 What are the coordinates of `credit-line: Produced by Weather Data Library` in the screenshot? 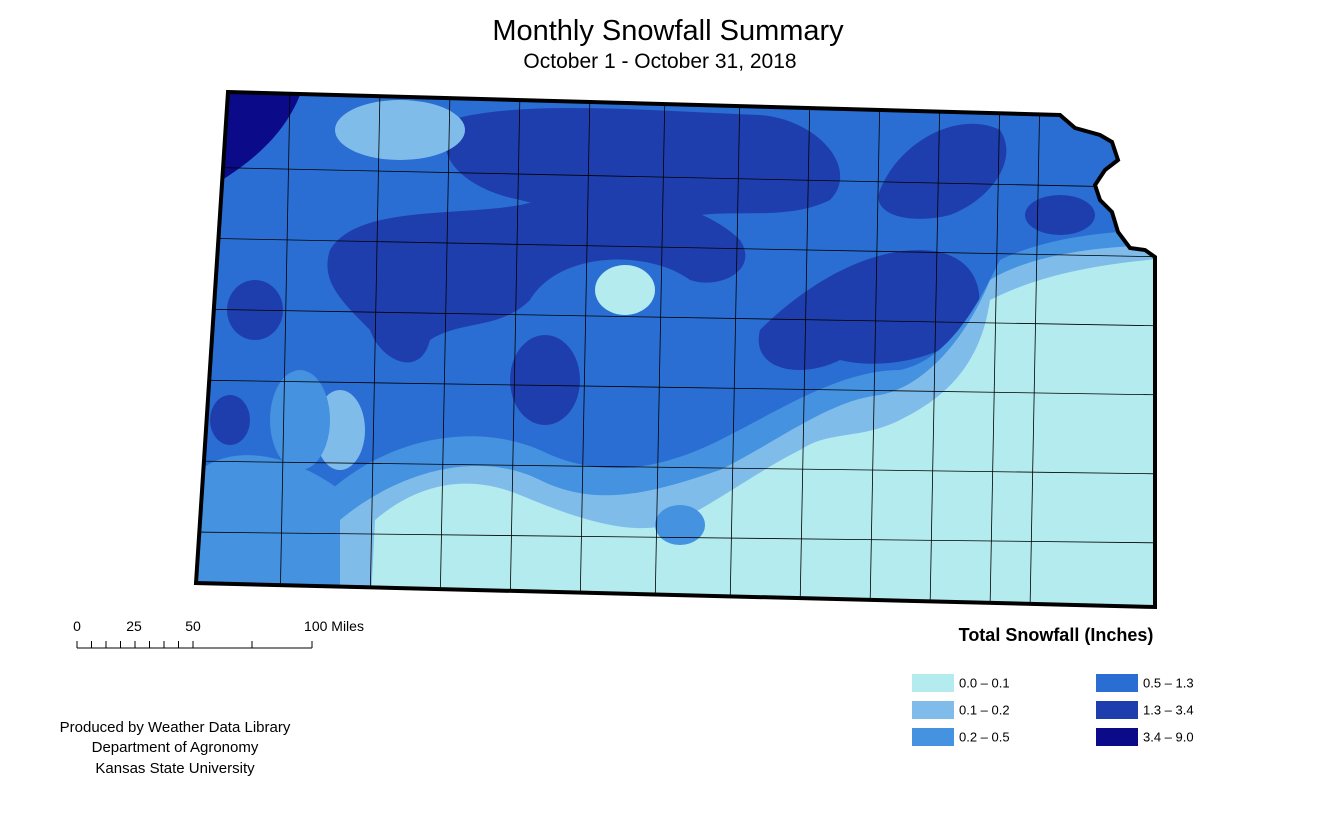 It's located at (175, 727).